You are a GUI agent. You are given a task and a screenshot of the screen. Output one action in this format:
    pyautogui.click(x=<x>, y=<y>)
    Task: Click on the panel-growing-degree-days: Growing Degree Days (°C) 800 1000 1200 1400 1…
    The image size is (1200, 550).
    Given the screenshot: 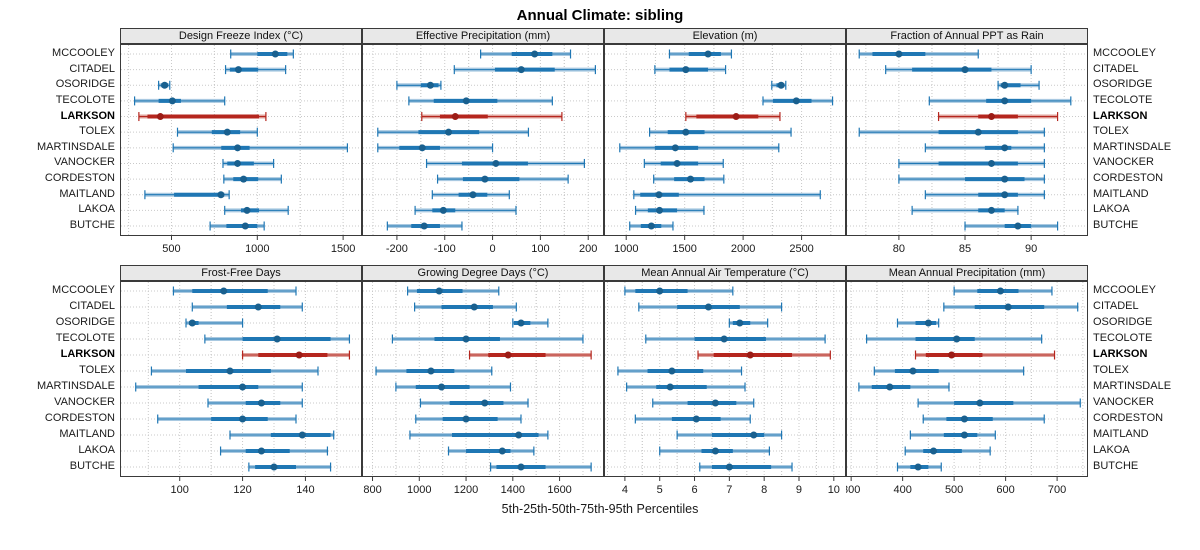 What is the action you would take?
    pyautogui.click(x=483, y=382)
    